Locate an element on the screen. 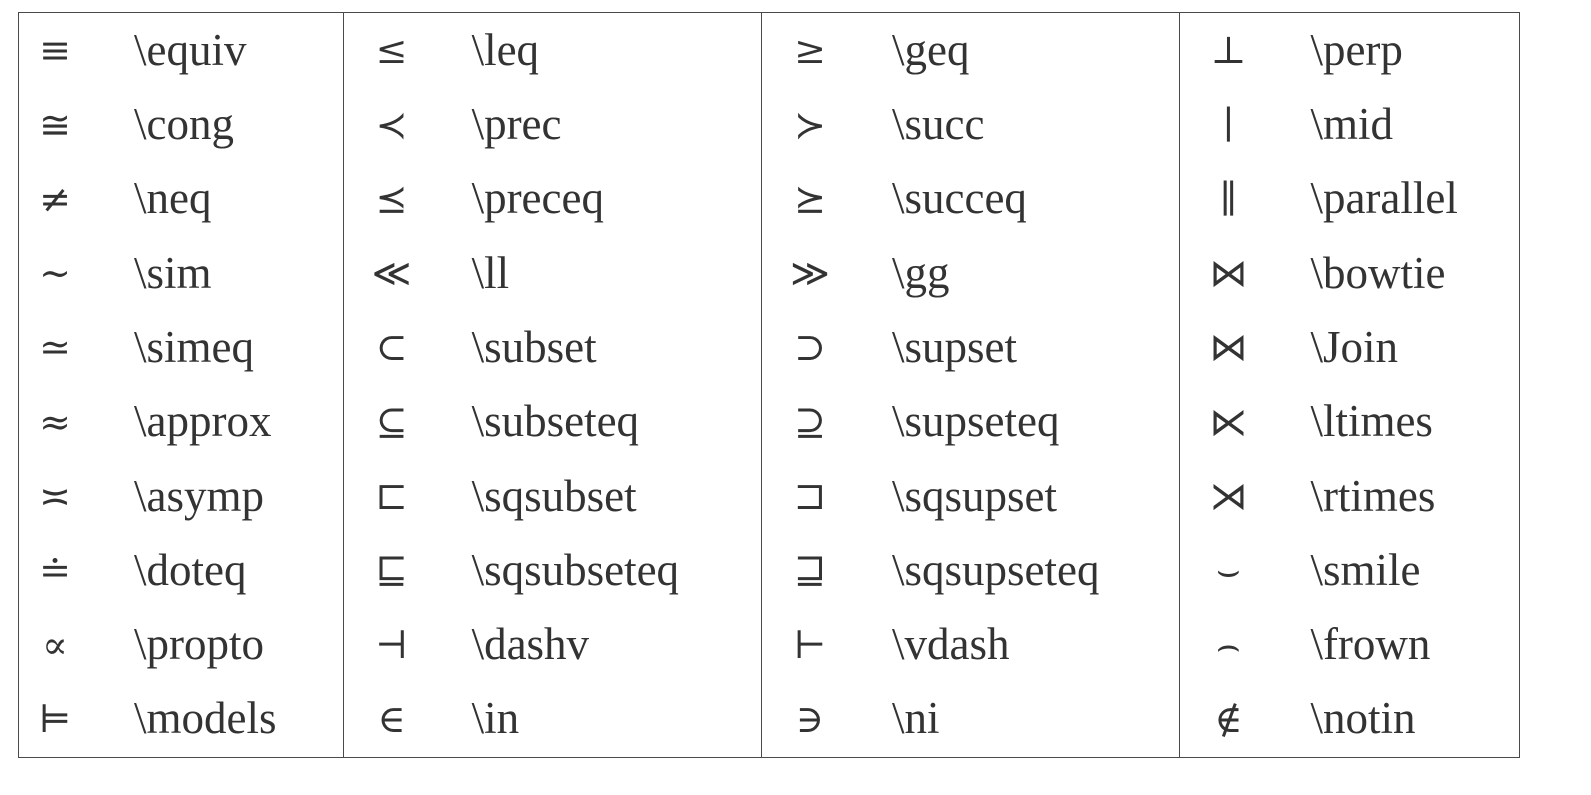 Image resolution: width=1591 pixels, height=795 pixels. symbol-row: ∉ \notin is located at coordinates (1349, 719).